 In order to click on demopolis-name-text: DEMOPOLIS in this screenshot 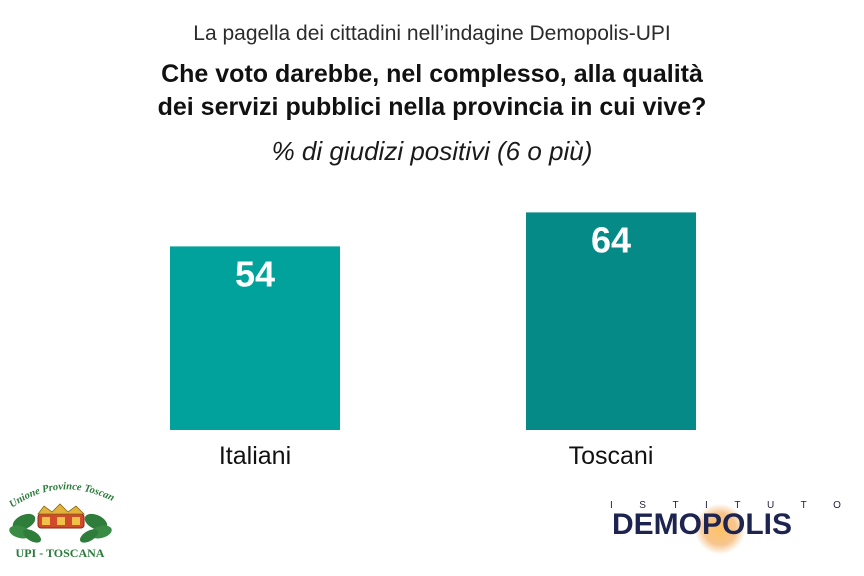, I will do `click(702, 524)`.